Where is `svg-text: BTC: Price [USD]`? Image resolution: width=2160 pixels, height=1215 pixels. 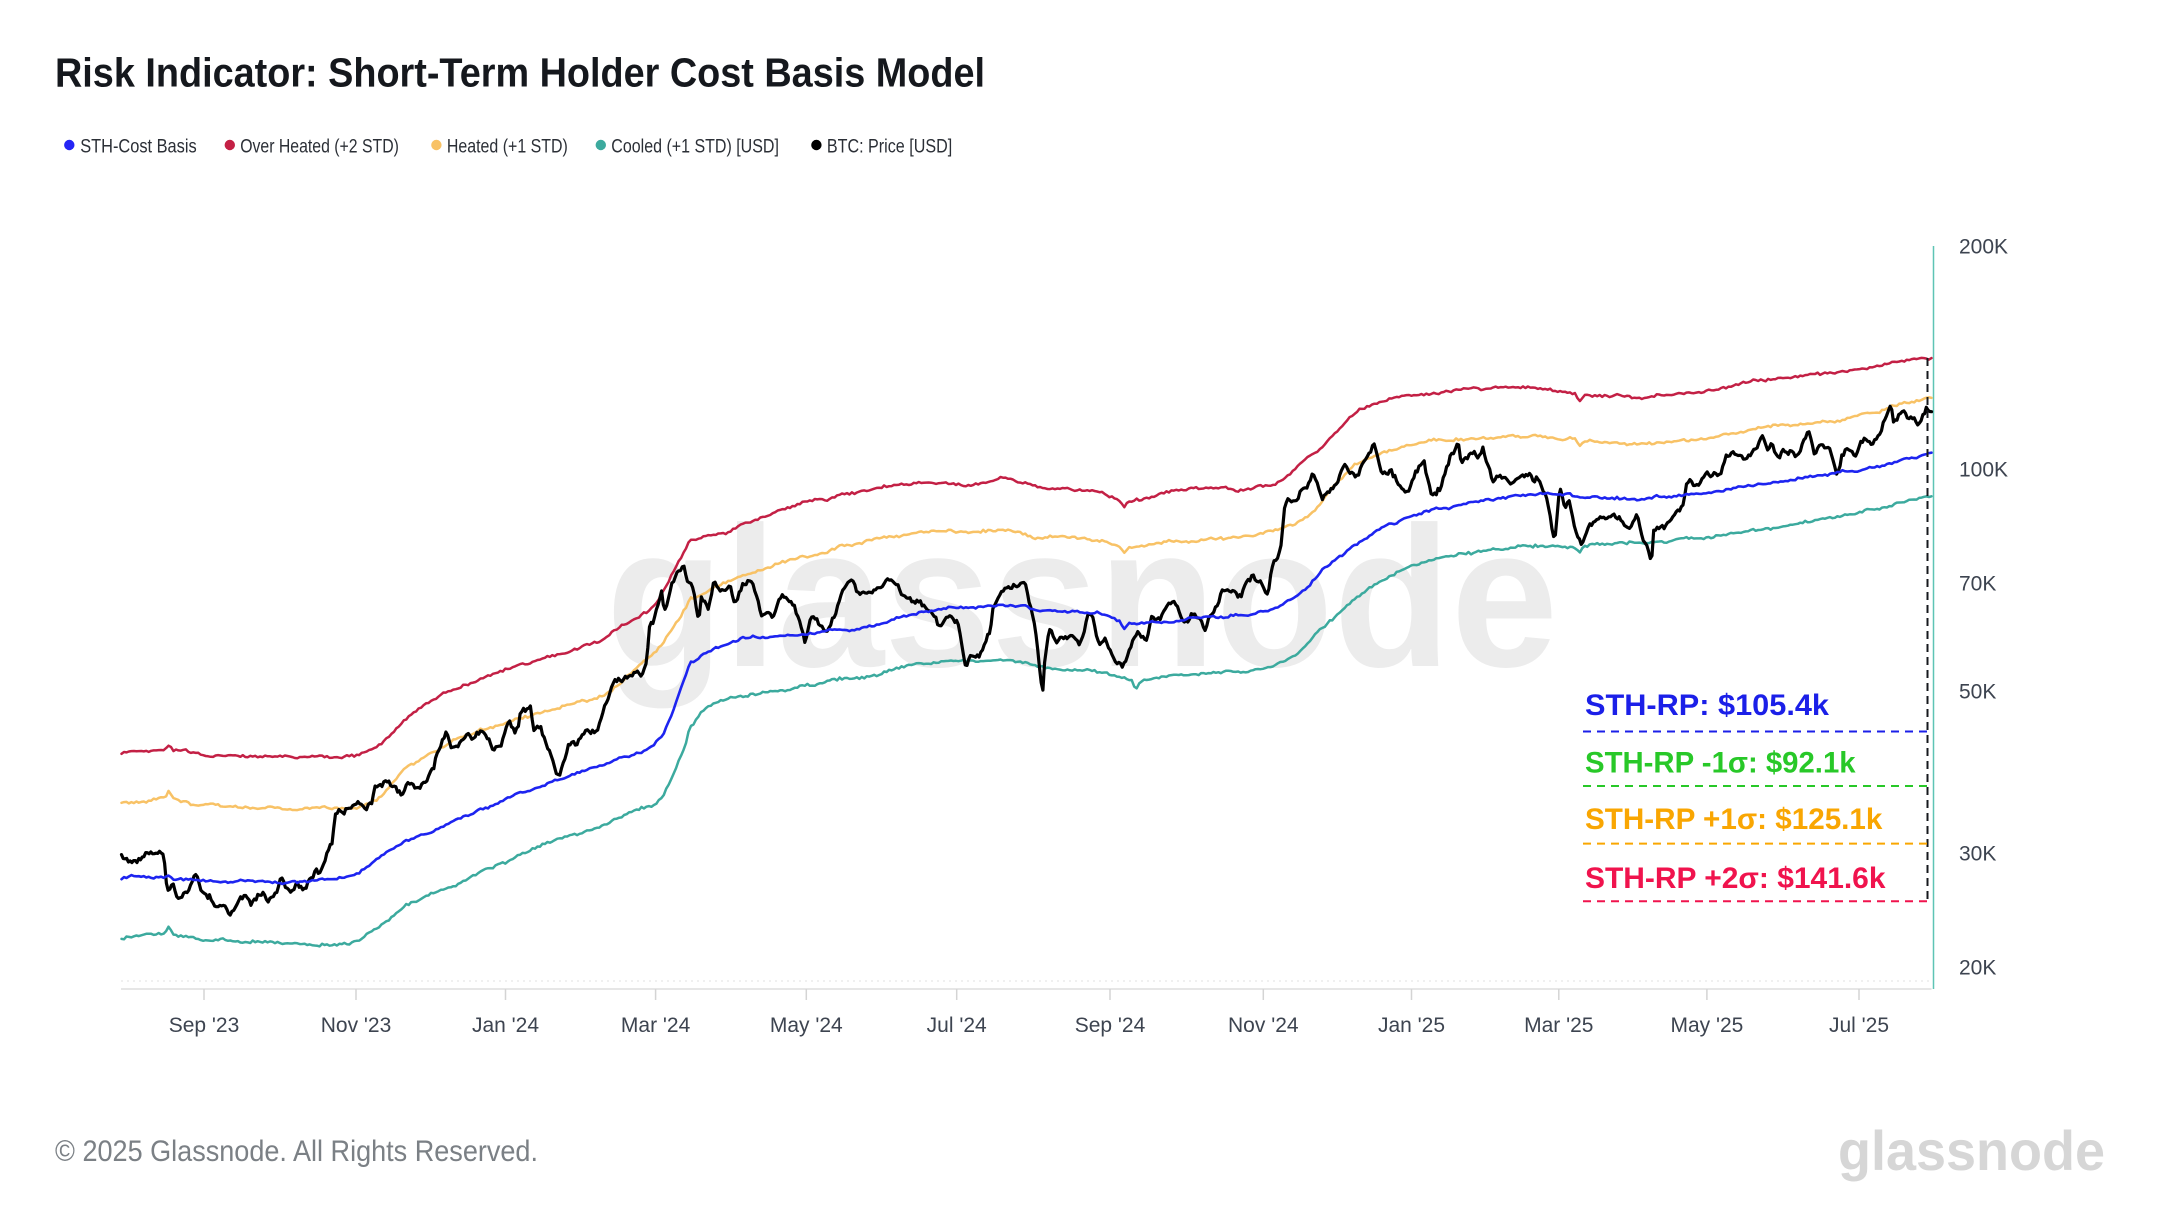 svg-text: BTC: Price [USD] is located at coordinates (889, 147).